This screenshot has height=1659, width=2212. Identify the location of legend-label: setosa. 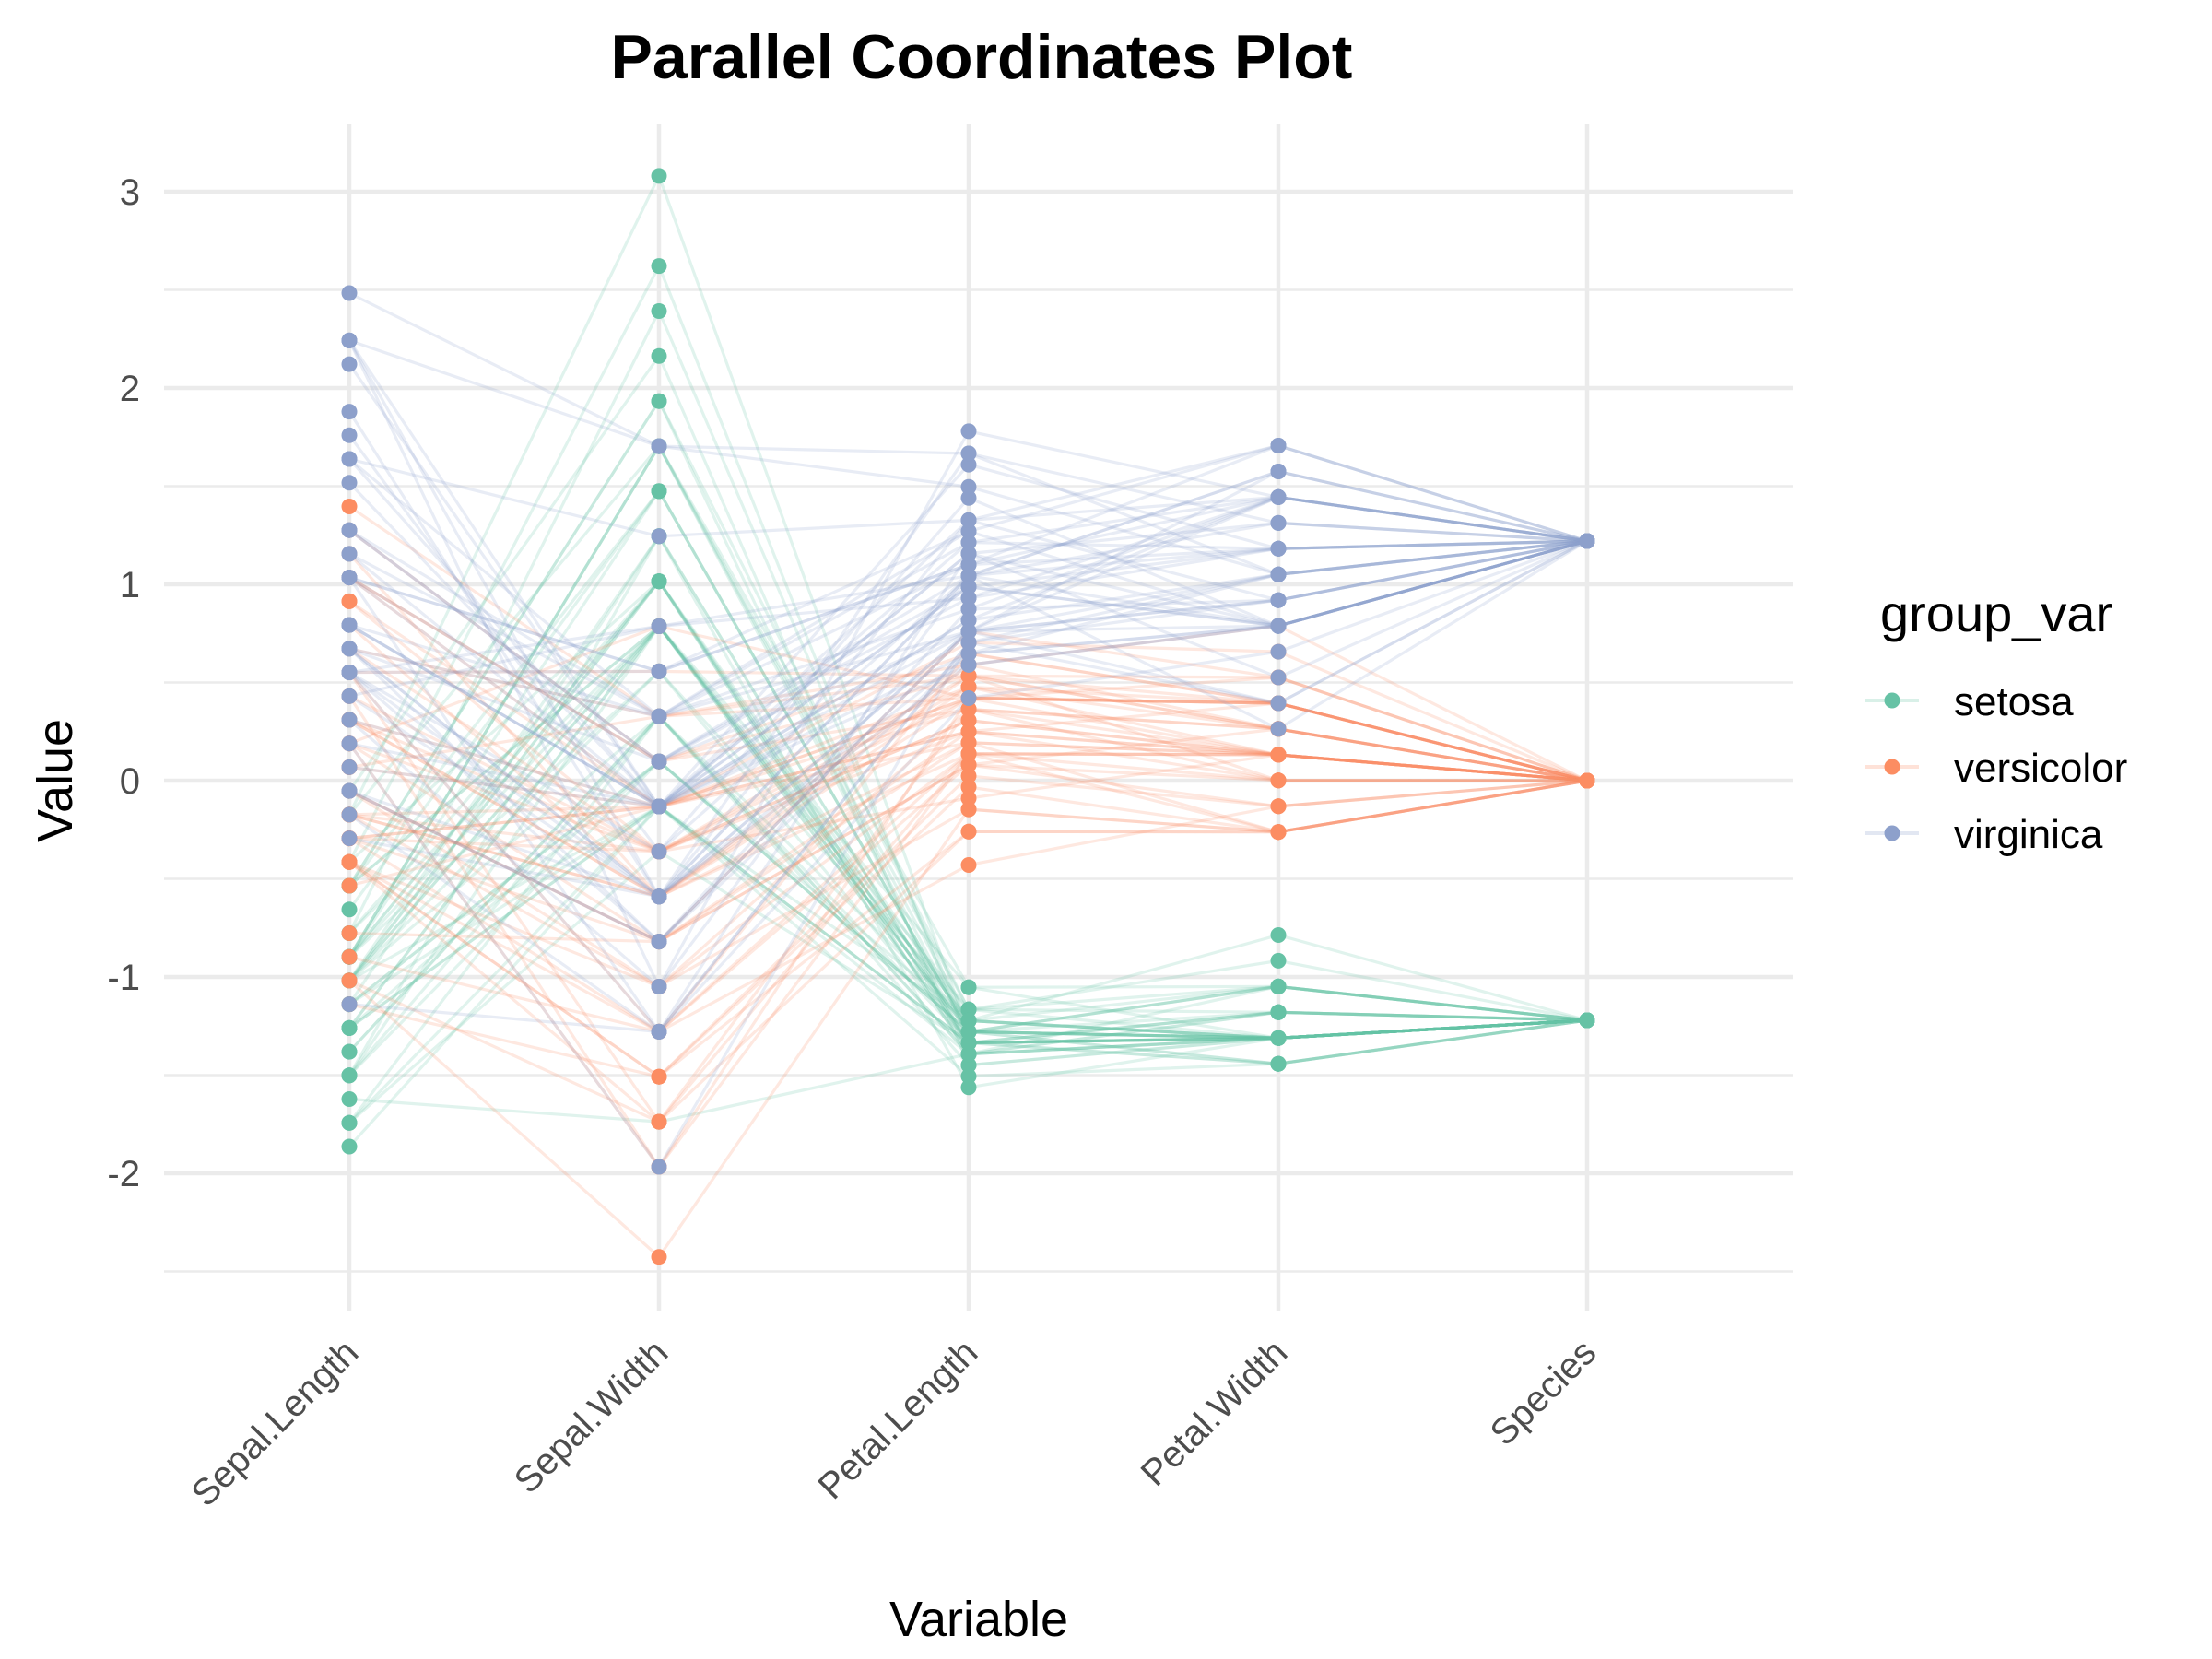
(2014, 701).